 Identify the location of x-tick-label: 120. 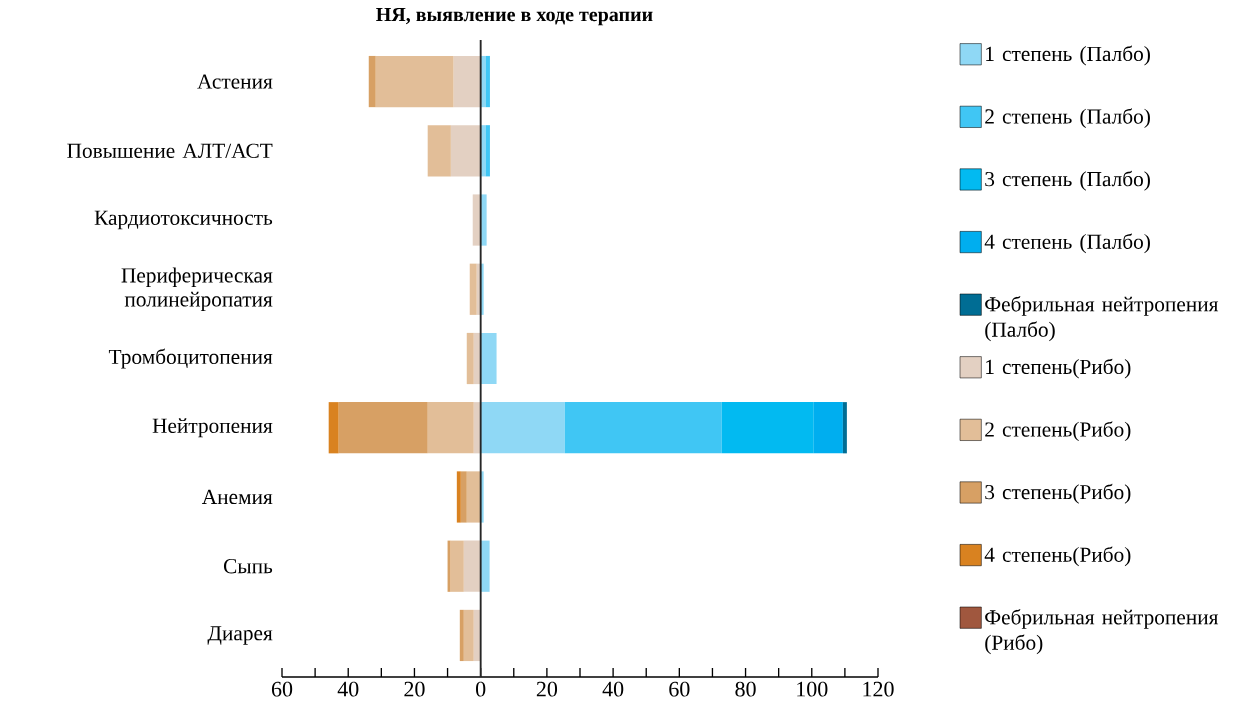
(878, 689).